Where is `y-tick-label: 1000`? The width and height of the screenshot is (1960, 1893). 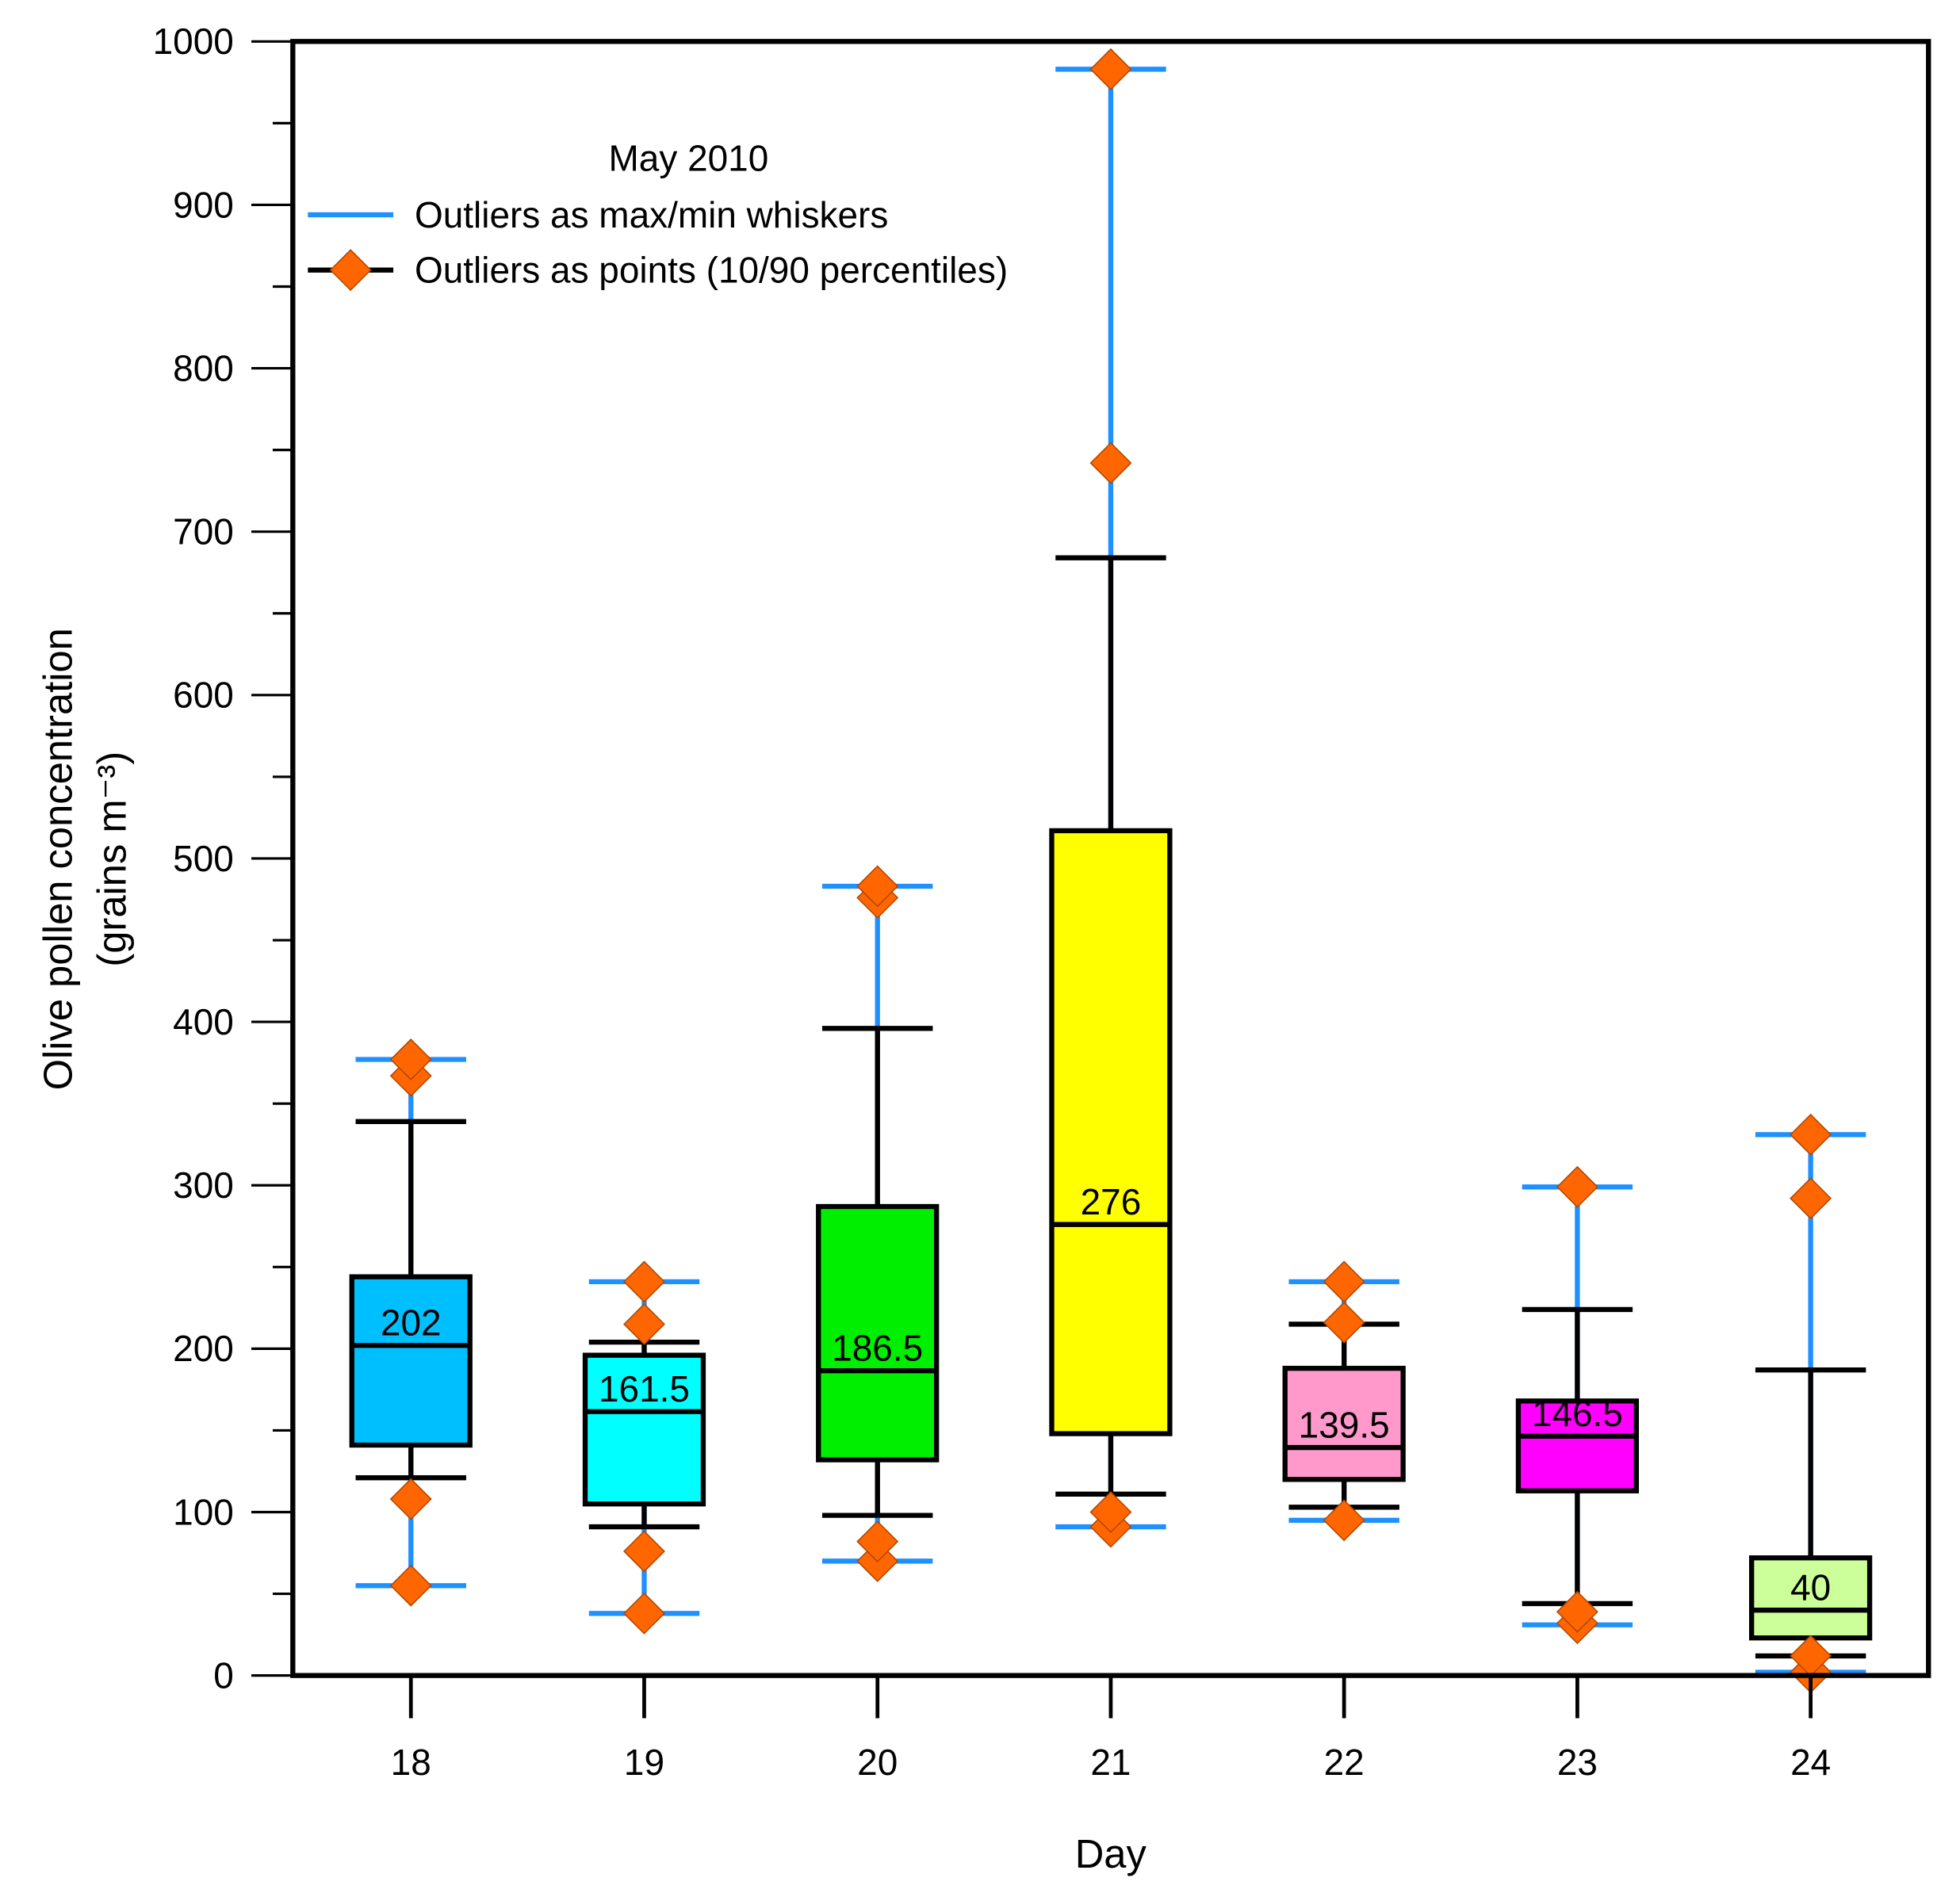
y-tick-label: 1000 is located at coordinates (193, 41).